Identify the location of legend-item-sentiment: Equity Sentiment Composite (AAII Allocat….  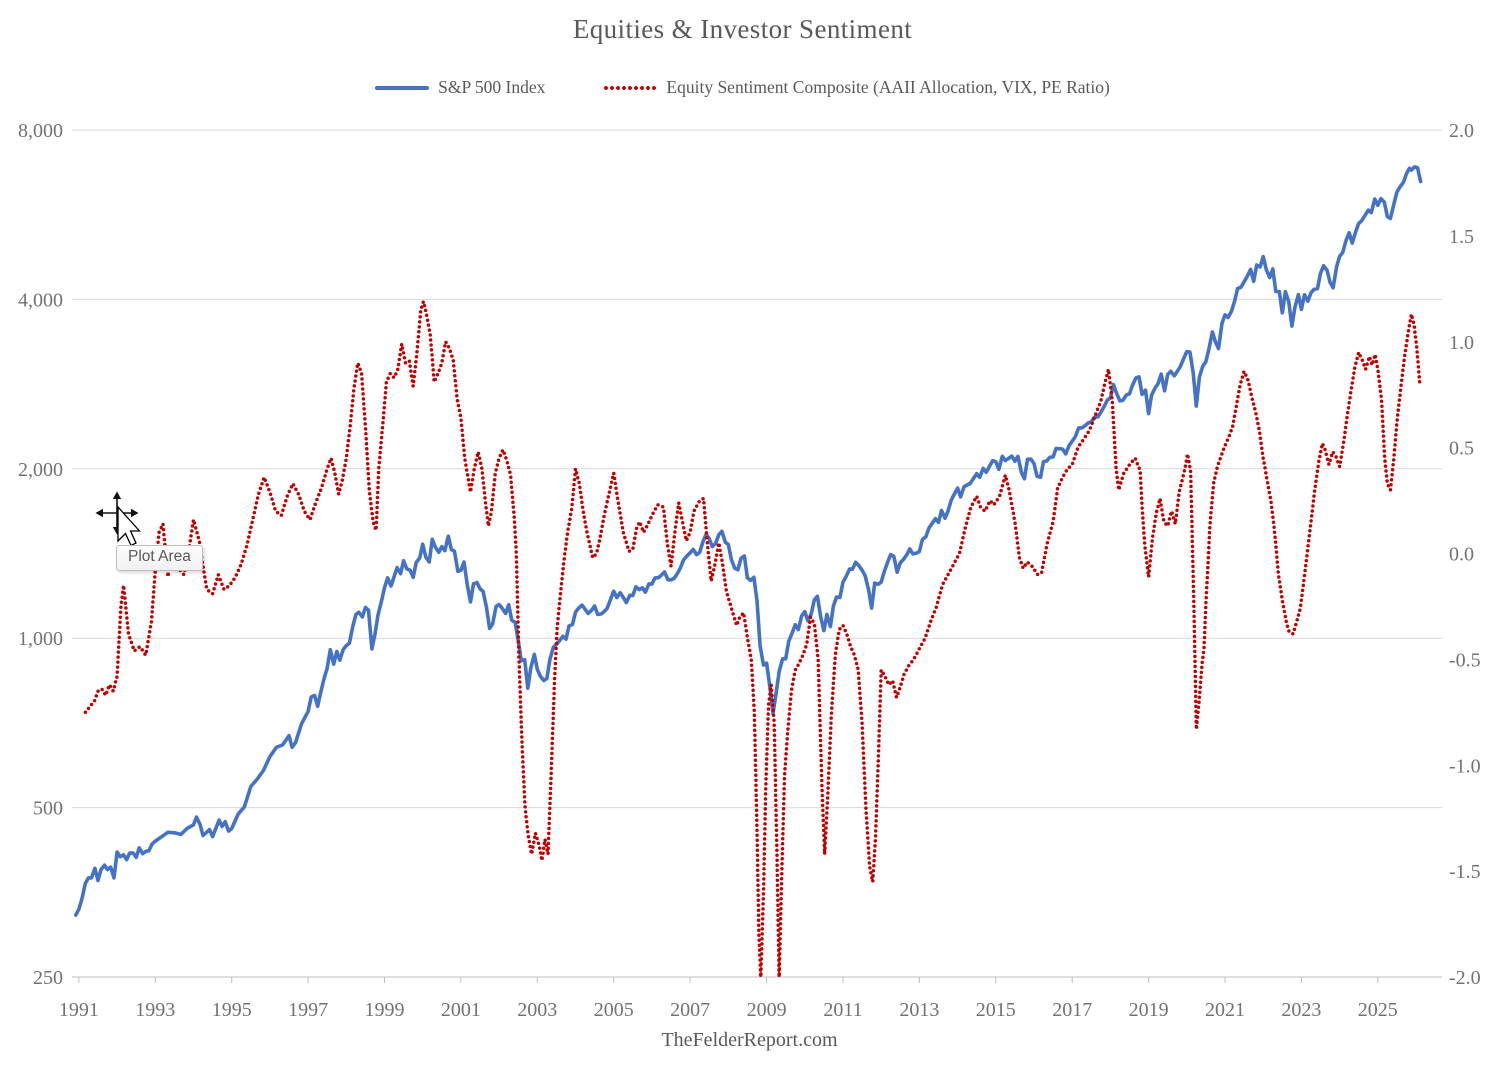
(856, 87).